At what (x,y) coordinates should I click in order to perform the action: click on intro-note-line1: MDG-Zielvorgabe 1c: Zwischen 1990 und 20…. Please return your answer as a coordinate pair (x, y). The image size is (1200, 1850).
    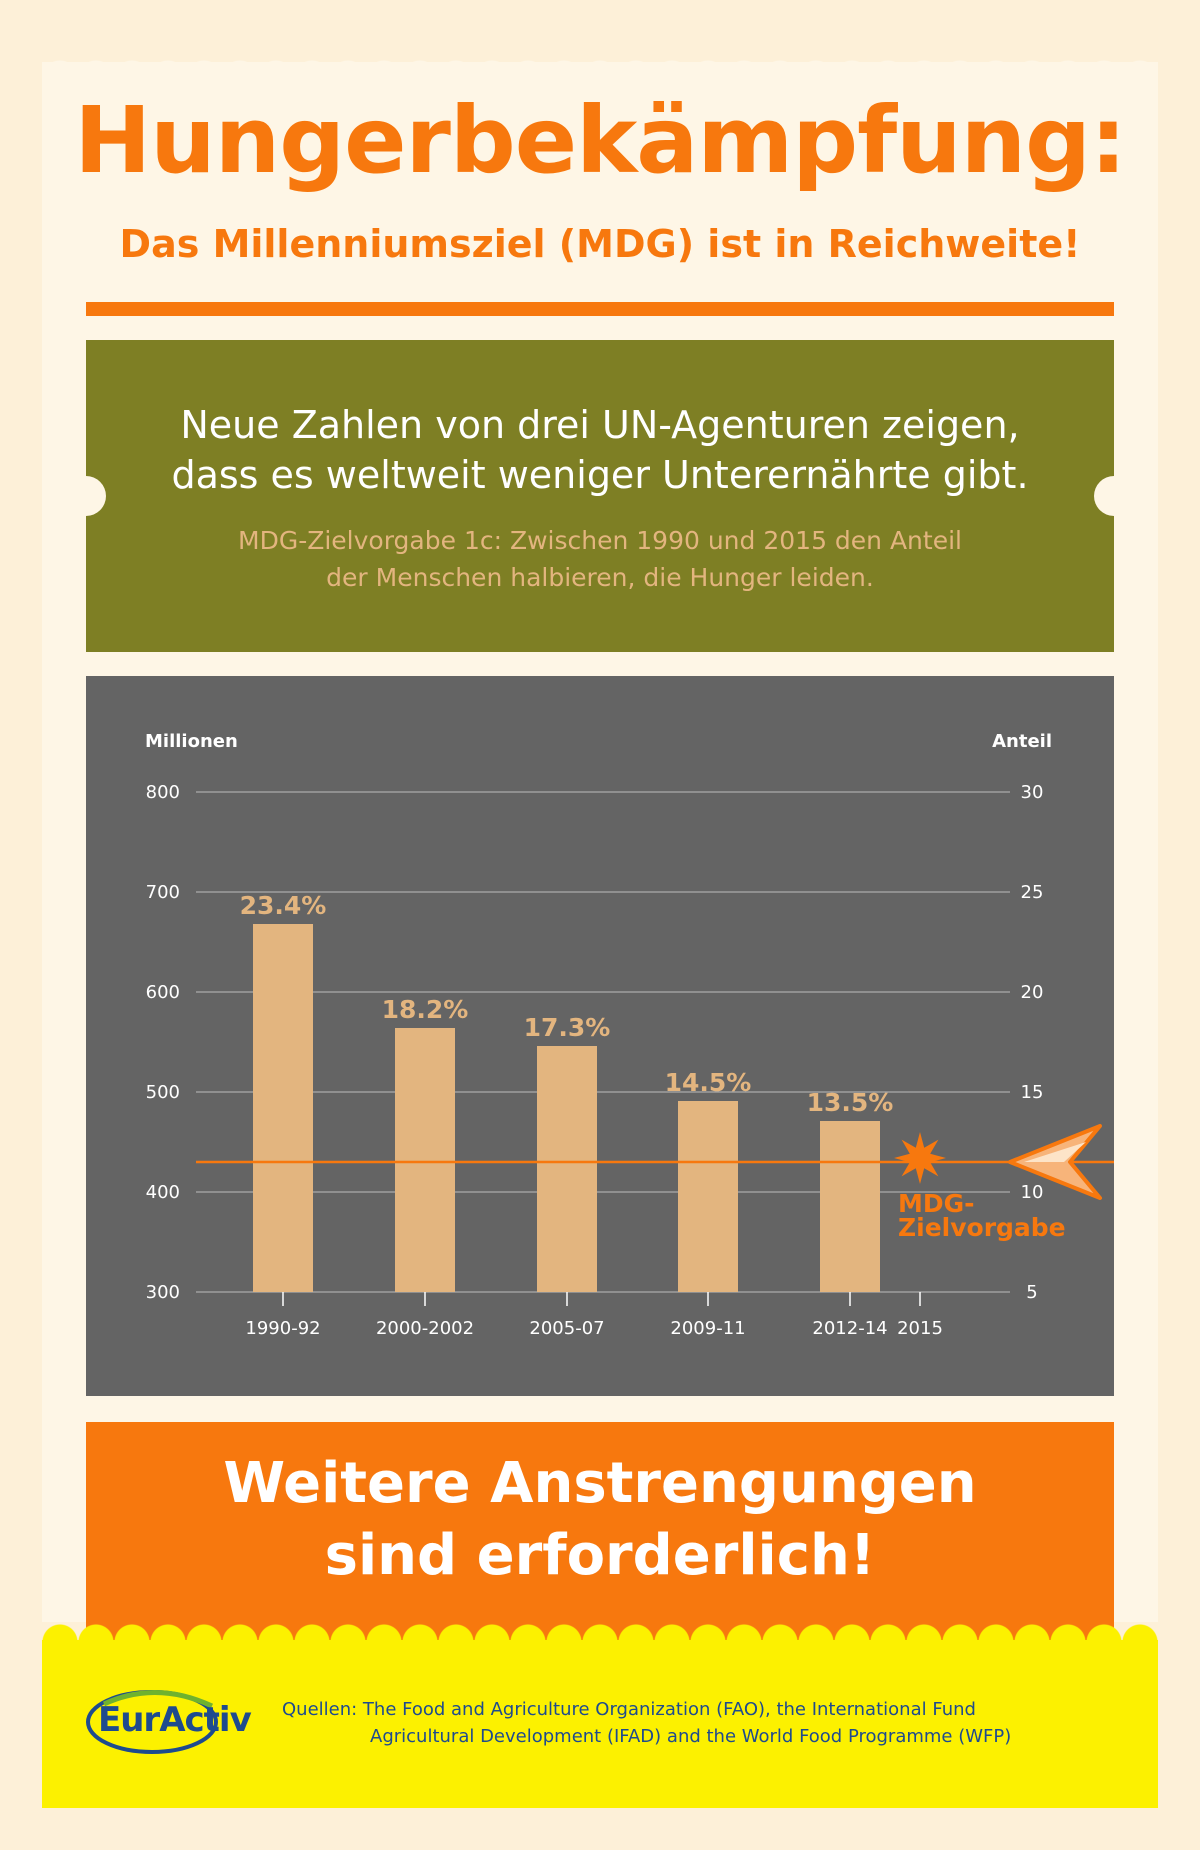
    Looking at the image, I should click on (600, 540).